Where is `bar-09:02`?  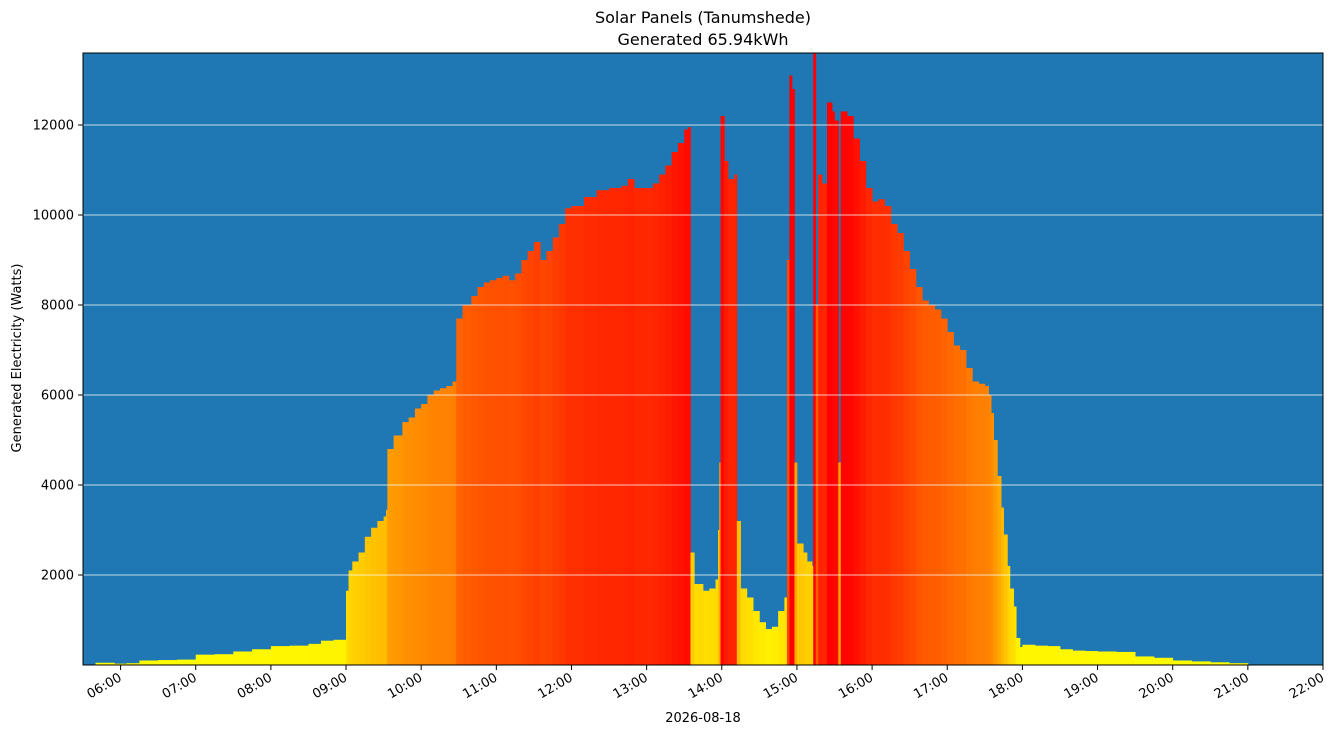 bar-09:02 is located at coordinates (350, 617).